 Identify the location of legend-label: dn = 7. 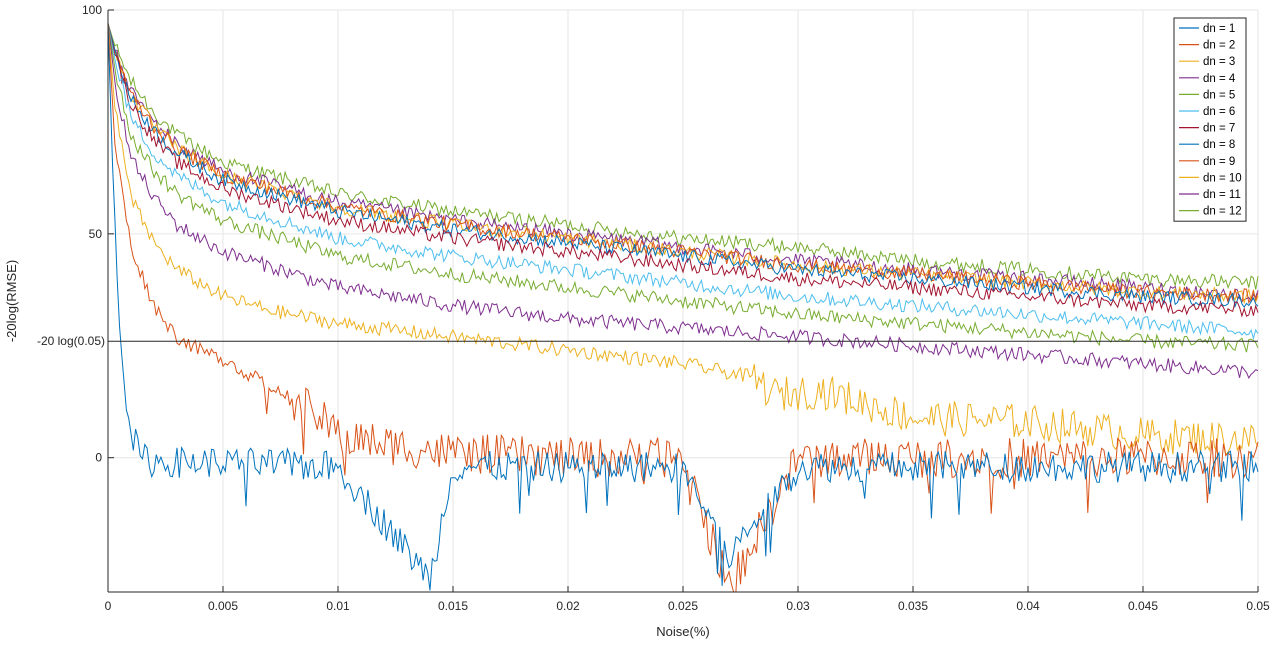
(1219, 129).